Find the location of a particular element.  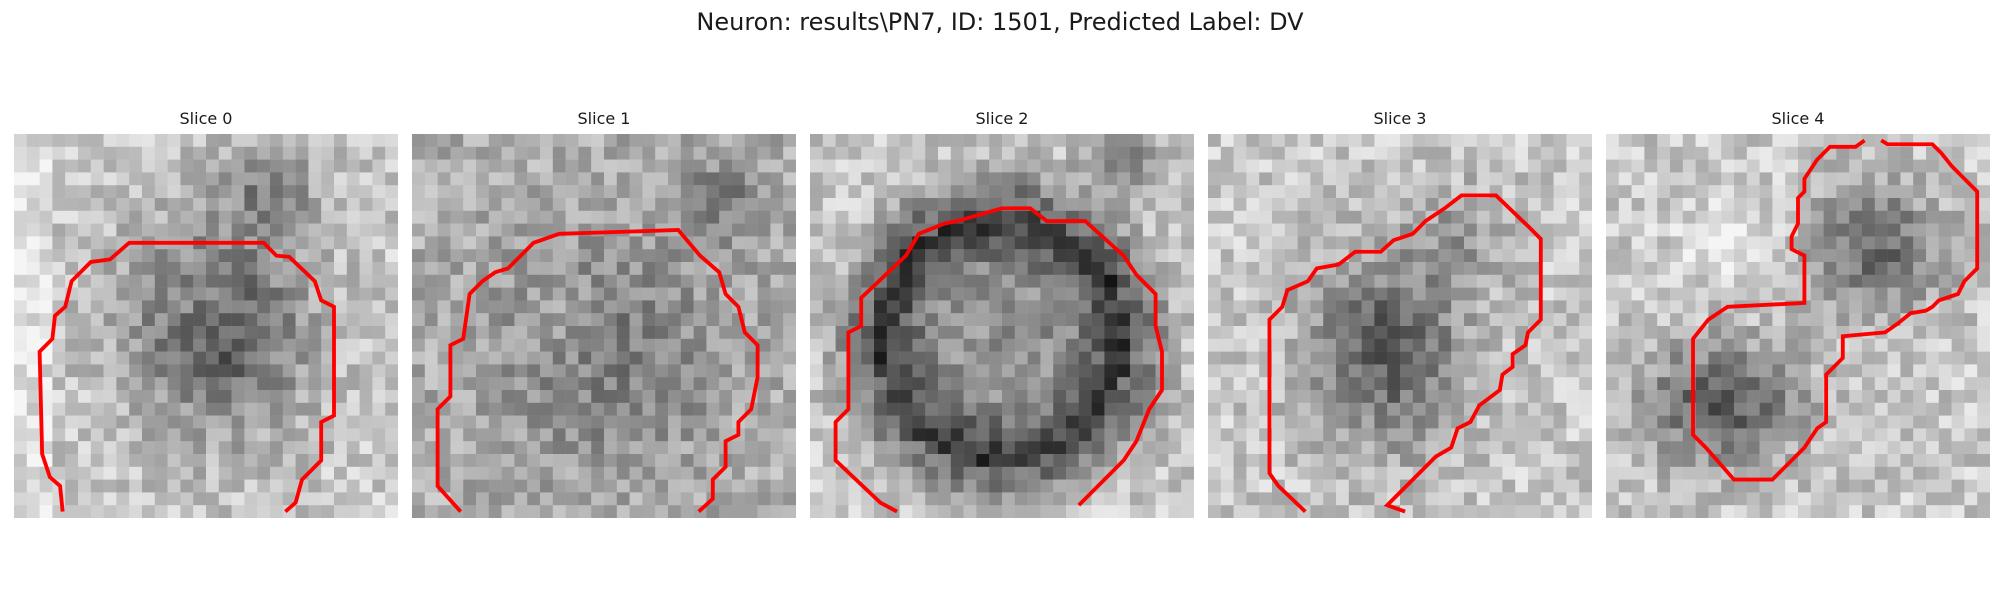

slice-title: Slice 1 is located at coordinates (604, 118).